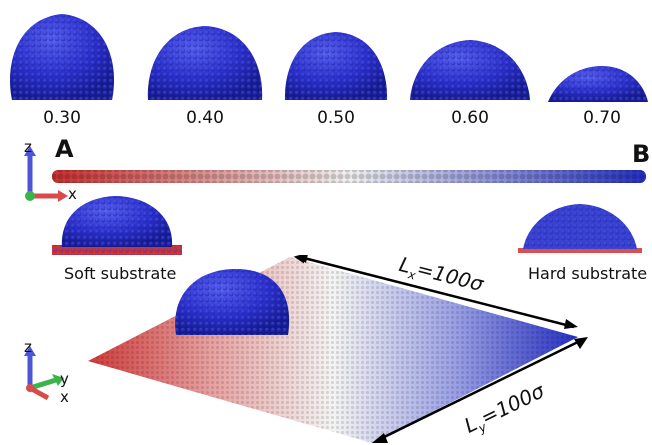 The height and width of the screenshot is (445, 652). I want to click on label-b: B, so click(641, 154).